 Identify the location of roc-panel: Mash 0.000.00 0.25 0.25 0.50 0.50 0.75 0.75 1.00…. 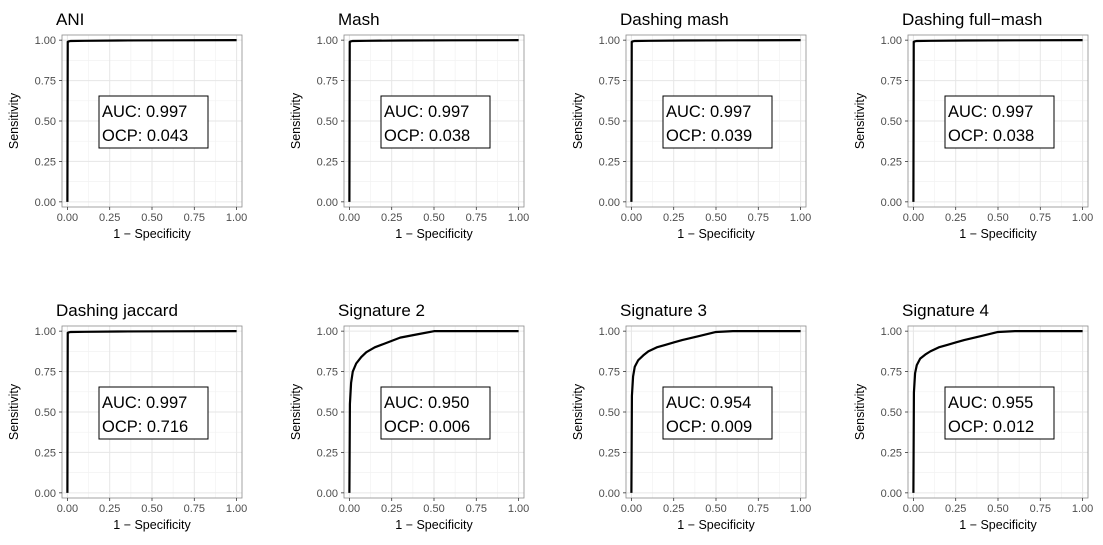
(409, 125).